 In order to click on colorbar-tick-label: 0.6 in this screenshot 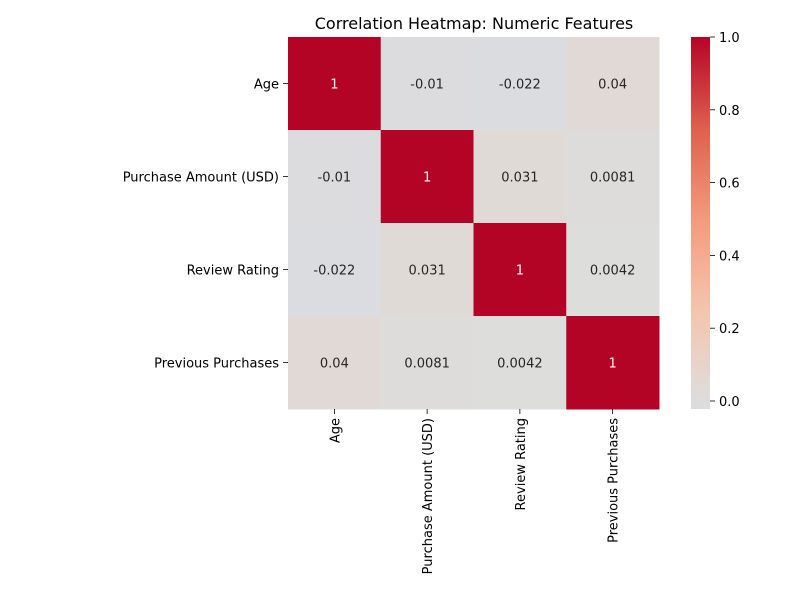, I will do `click(729, 184)`.